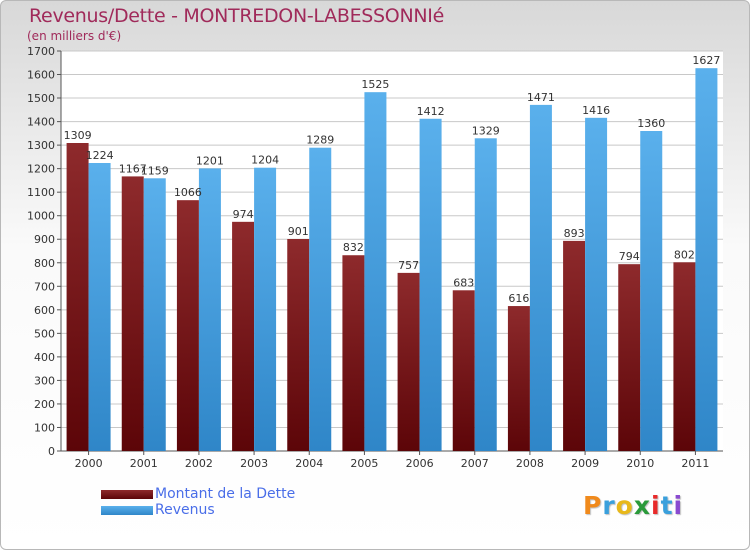 The height and width of the screenshot is (550, 750). What do you see at coordinates (540, 277) in the screenshot?
I see `bar-revenus-2008` at bounding box center [540, 277].